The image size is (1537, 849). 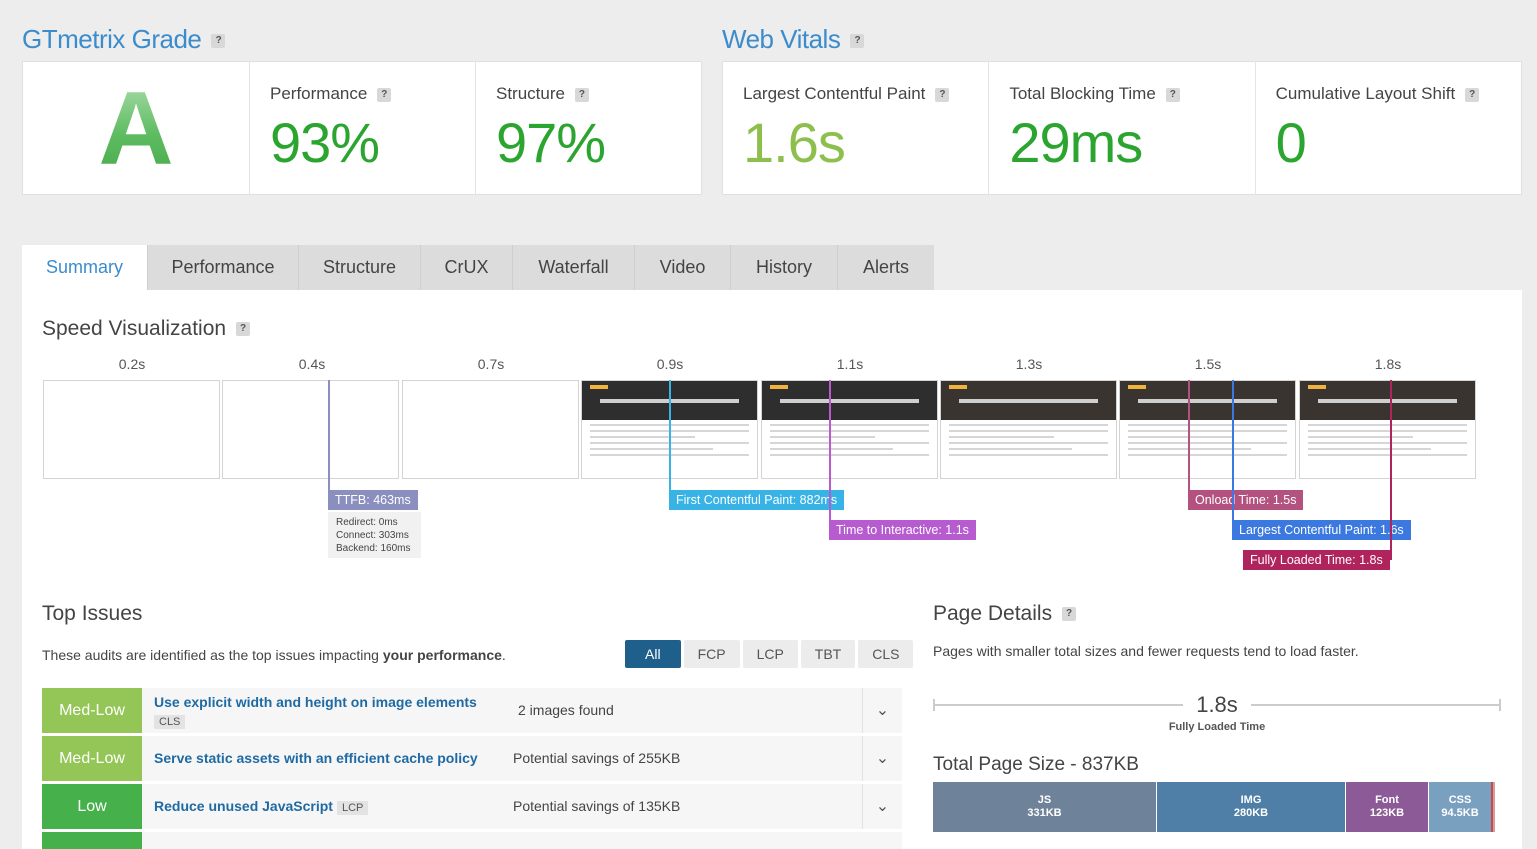 I want to click on size-segment-font: Font 123KB, so click(x=1387, y=807).